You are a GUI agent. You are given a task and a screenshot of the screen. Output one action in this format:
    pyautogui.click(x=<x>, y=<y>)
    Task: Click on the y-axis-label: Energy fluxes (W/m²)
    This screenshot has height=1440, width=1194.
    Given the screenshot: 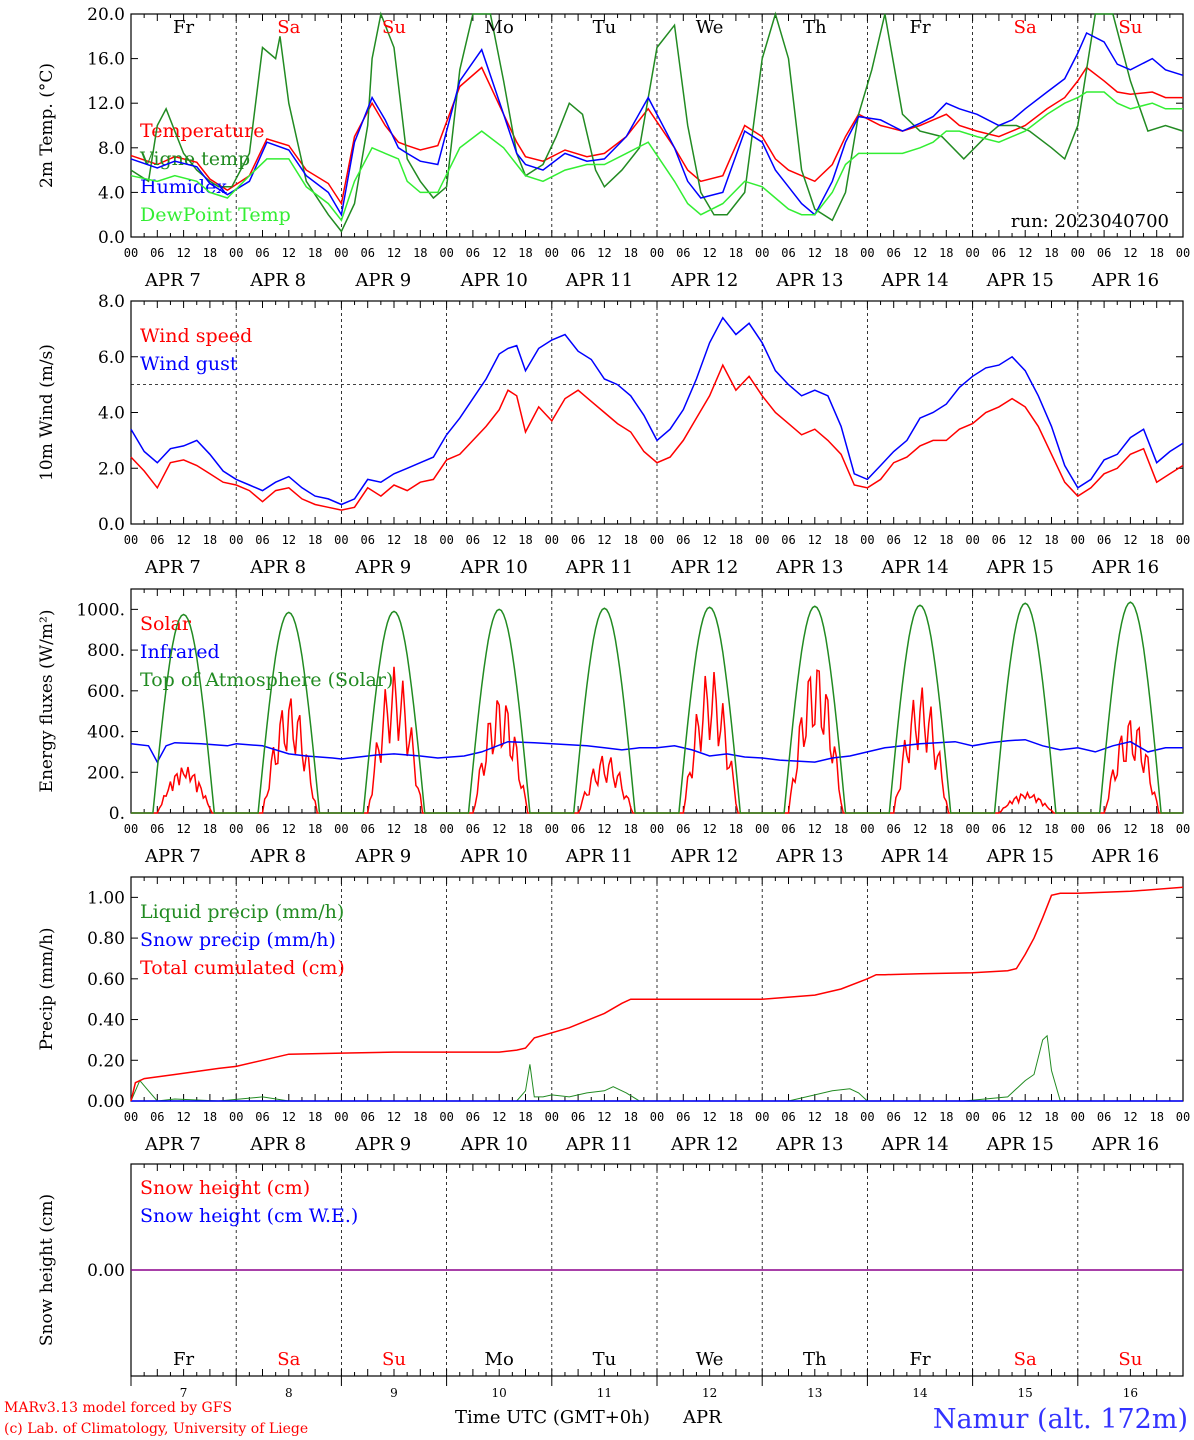 What is the action you would take?
    pyautogui.click(x=47, y=701)
    